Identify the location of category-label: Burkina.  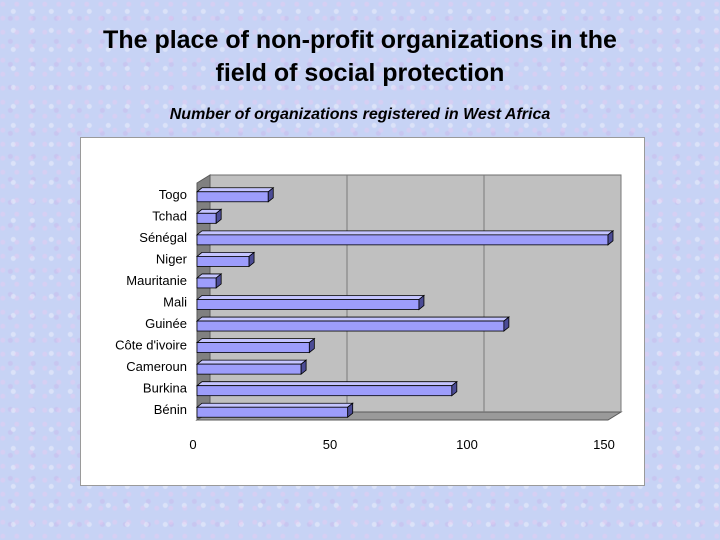
(165, 388).